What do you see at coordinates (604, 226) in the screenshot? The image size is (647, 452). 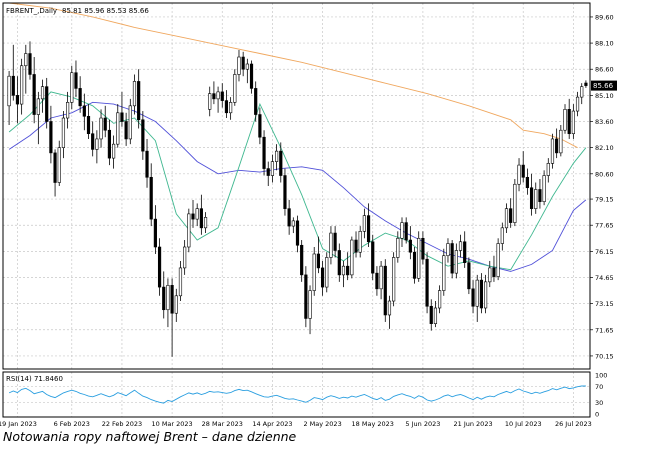 I see `y-tick-label: 77.65` at bounding box center [604, 226].